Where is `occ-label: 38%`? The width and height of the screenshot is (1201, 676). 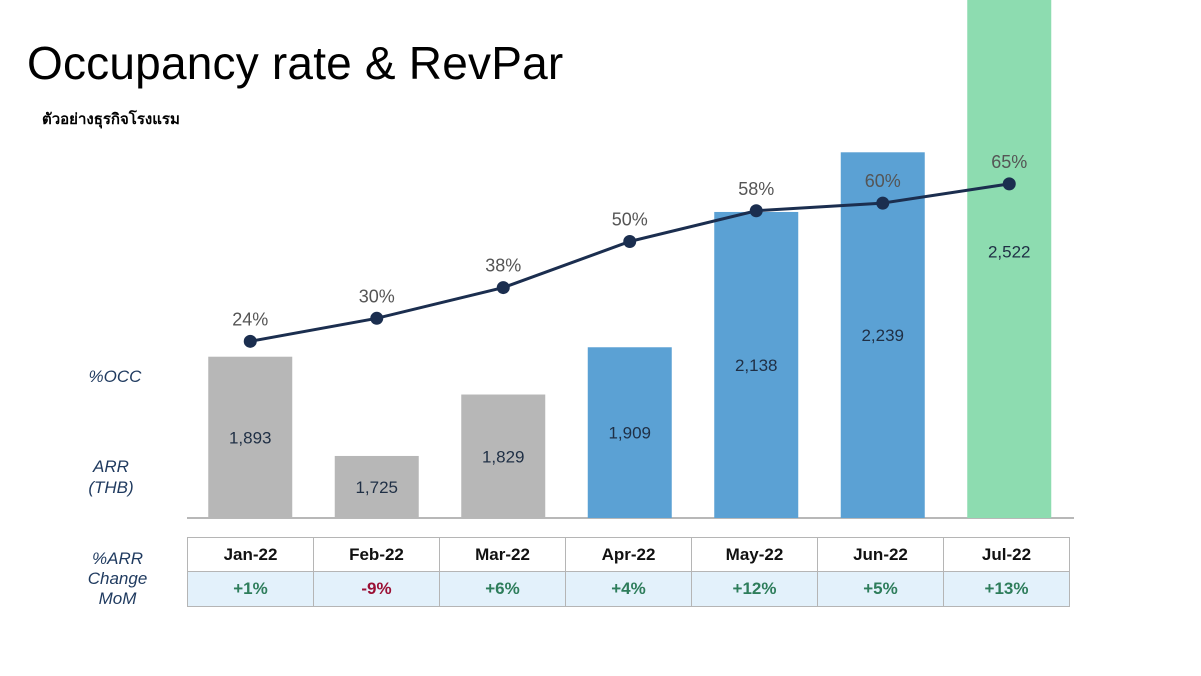 occ-label: 38% is located at coordinates (503, 266).